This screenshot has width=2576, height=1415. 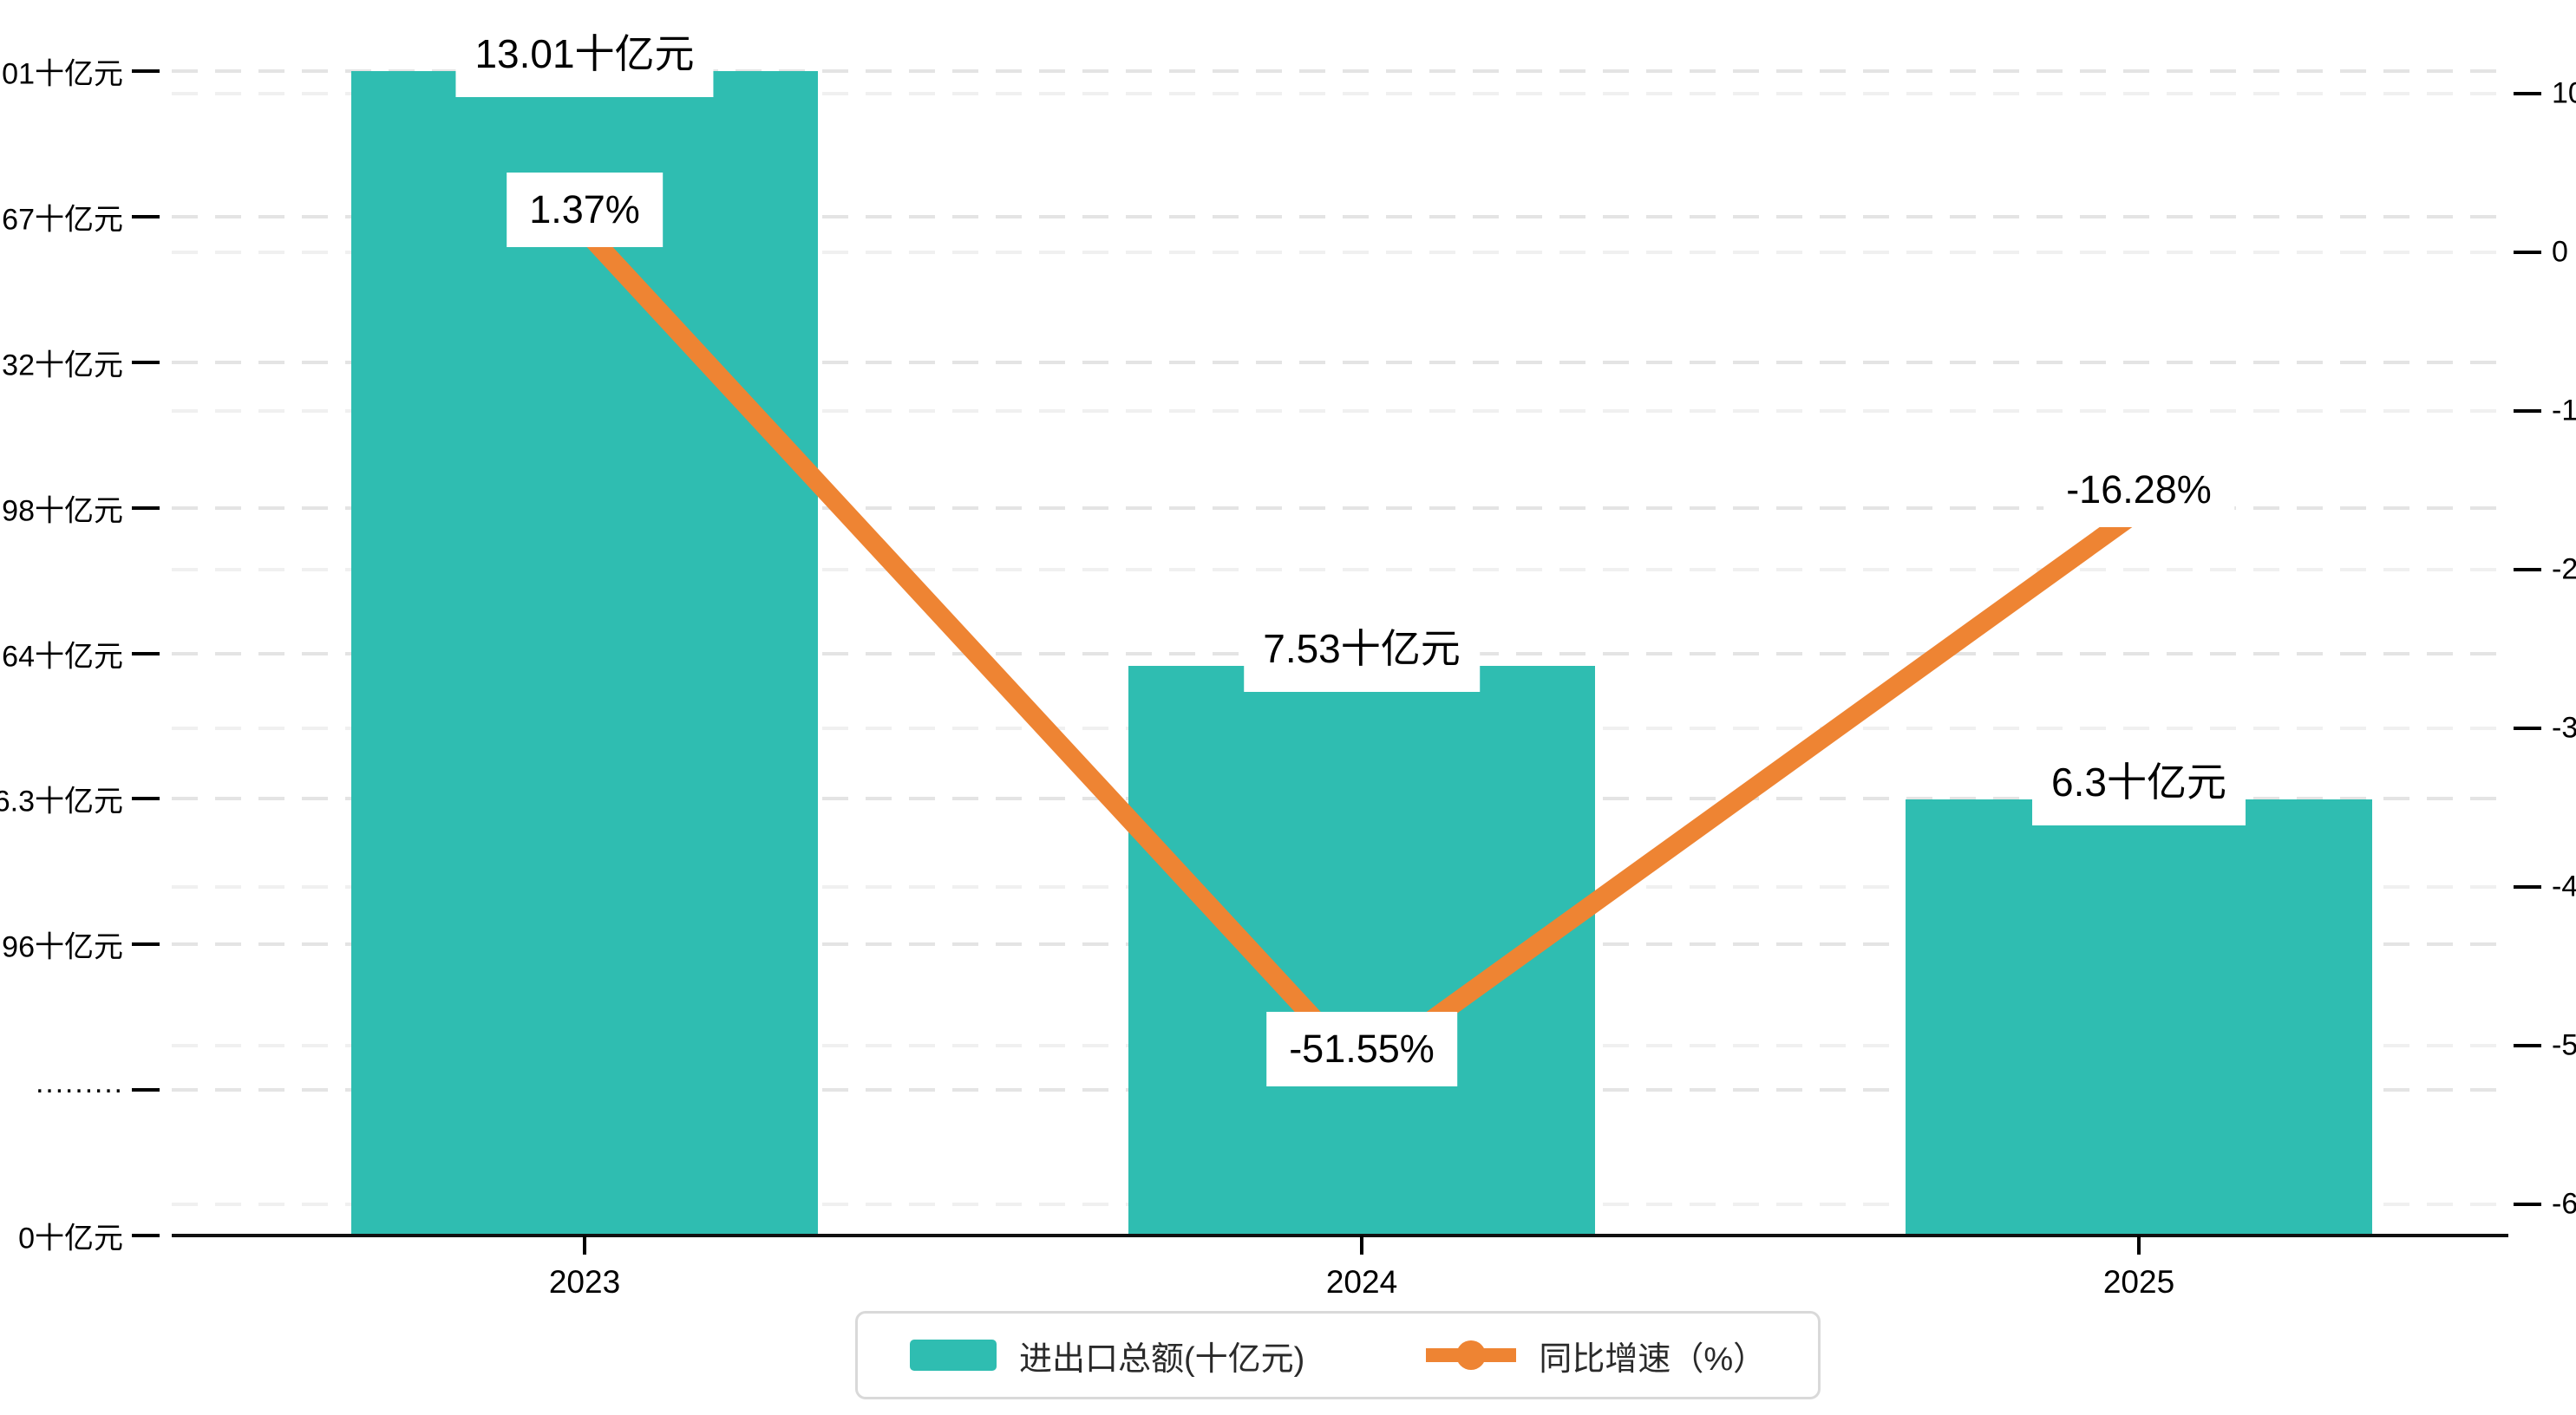 What do you see at coordinates (1471, 1355) in the screenshot?
I see `line-series-swatch-icon` at bounding box center [1471, 1355].